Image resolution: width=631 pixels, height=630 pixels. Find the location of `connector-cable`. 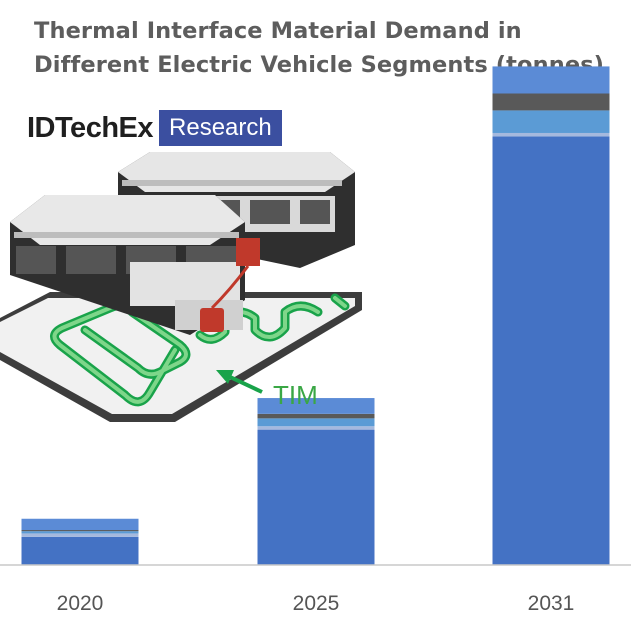

connector-cable is located at coordinates (230, 287).